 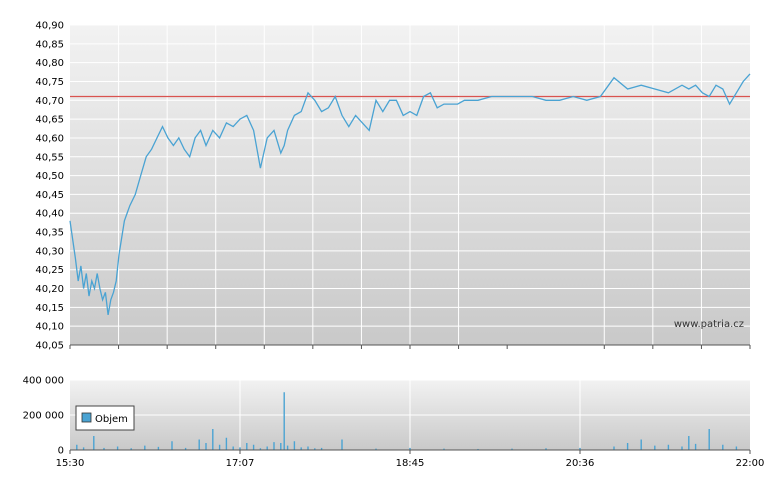 I want to click on price-y-tick-label: 40,75, so click(x=49, y=82).